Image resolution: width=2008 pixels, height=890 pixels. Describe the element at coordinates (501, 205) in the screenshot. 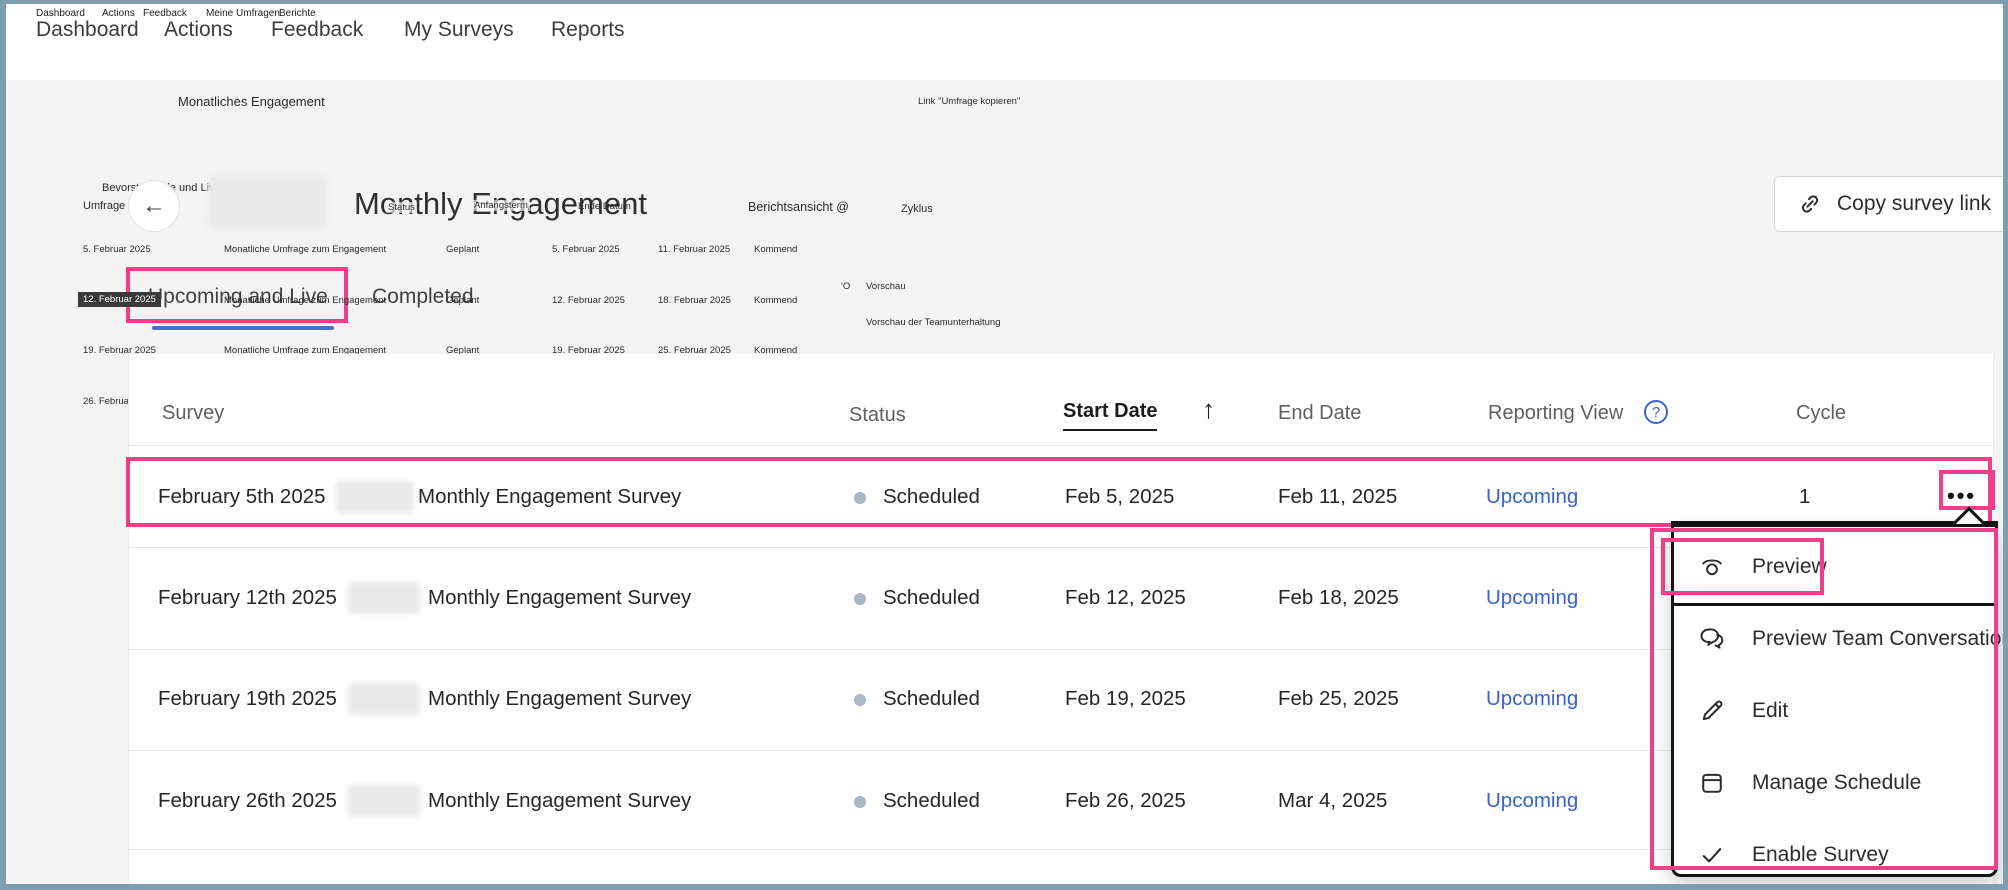

I see `ghost-col-start: Anfangsterm` at that location.